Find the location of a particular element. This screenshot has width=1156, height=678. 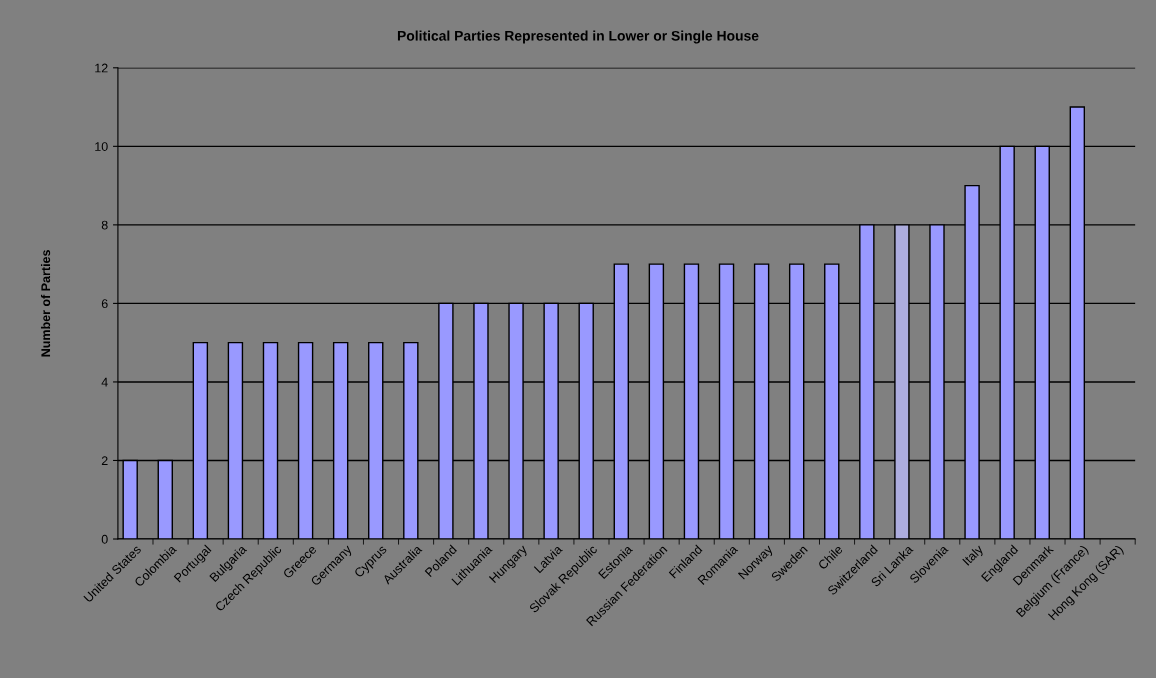

y-tick-label: 10 is located at coordinates (101, 146).